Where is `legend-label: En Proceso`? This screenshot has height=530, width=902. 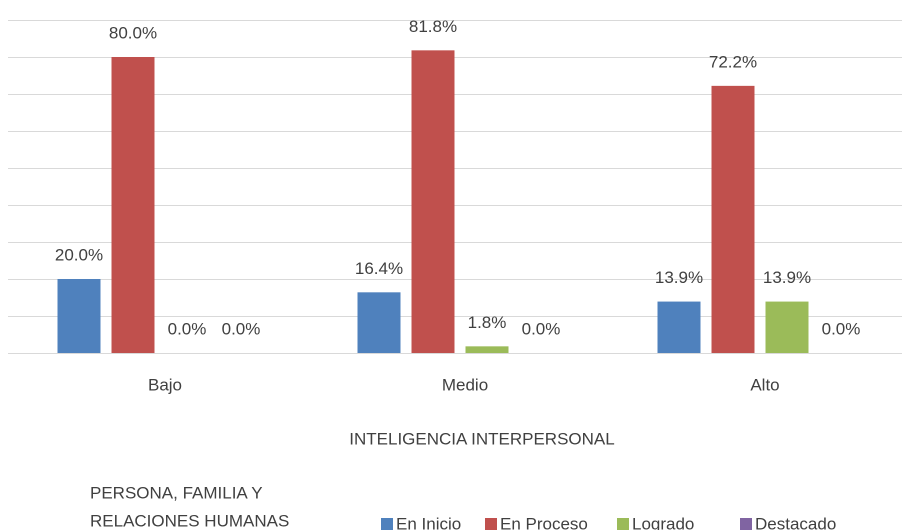
legend-label: En Proceso is located at coordinates (544, 522).